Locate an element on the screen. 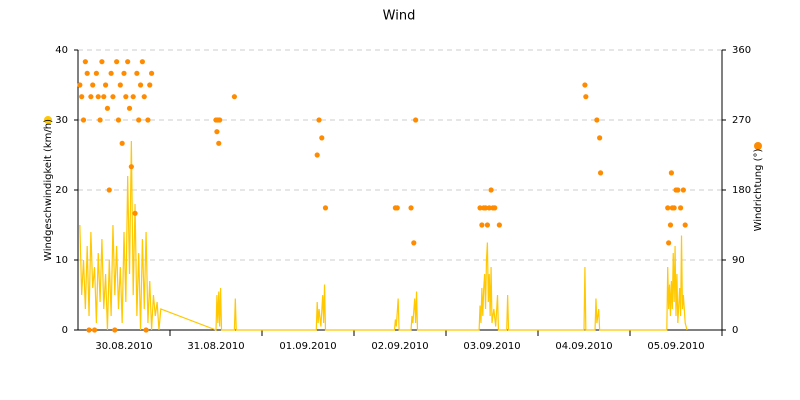  y2-tick-label: 0 is located at coordinates (735, 330).